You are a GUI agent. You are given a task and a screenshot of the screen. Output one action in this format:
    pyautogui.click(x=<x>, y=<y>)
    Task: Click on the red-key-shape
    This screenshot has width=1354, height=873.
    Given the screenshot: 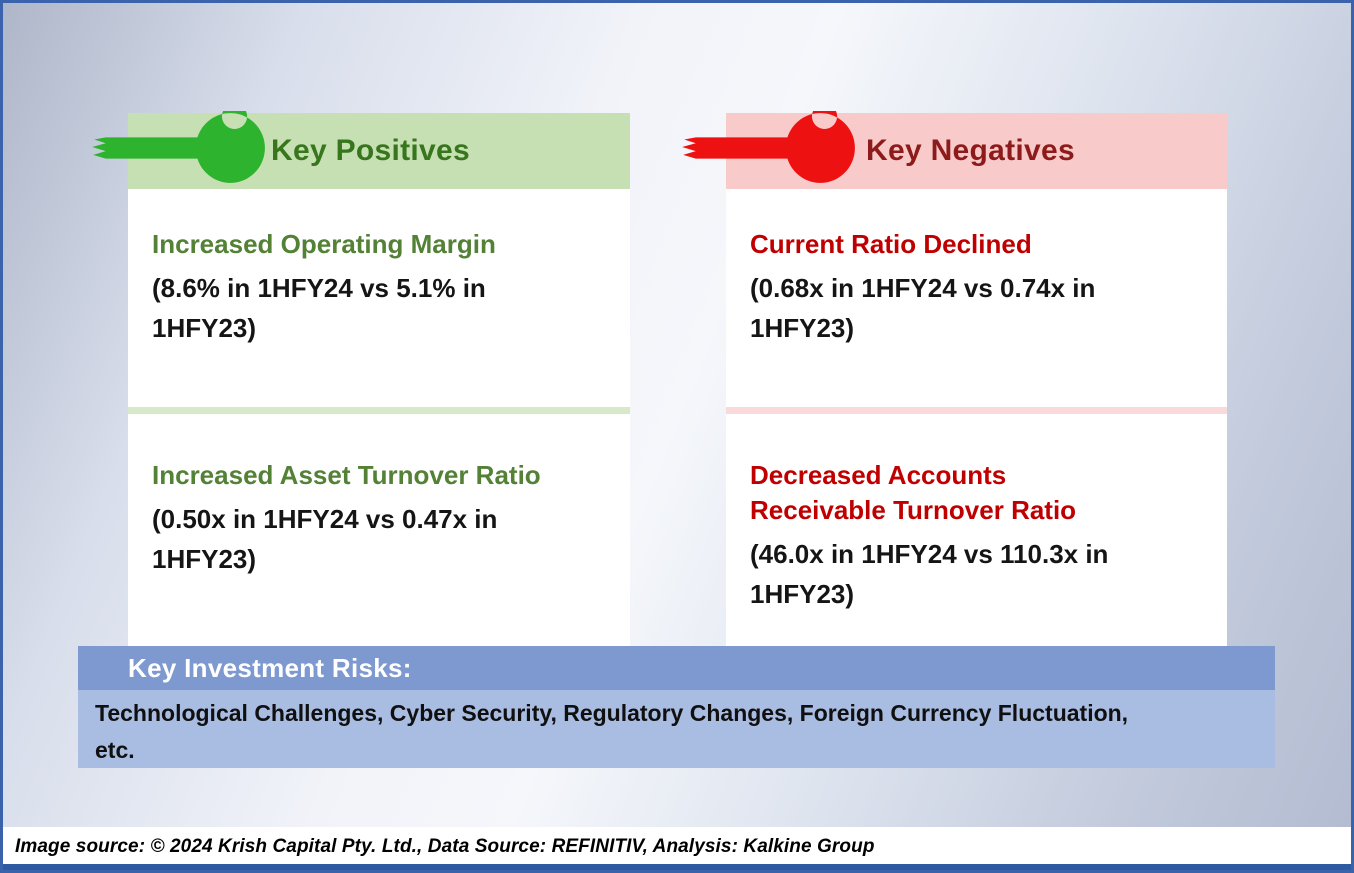 What is the action you would take?
    pyautogui.click(x=768, y=147)
    